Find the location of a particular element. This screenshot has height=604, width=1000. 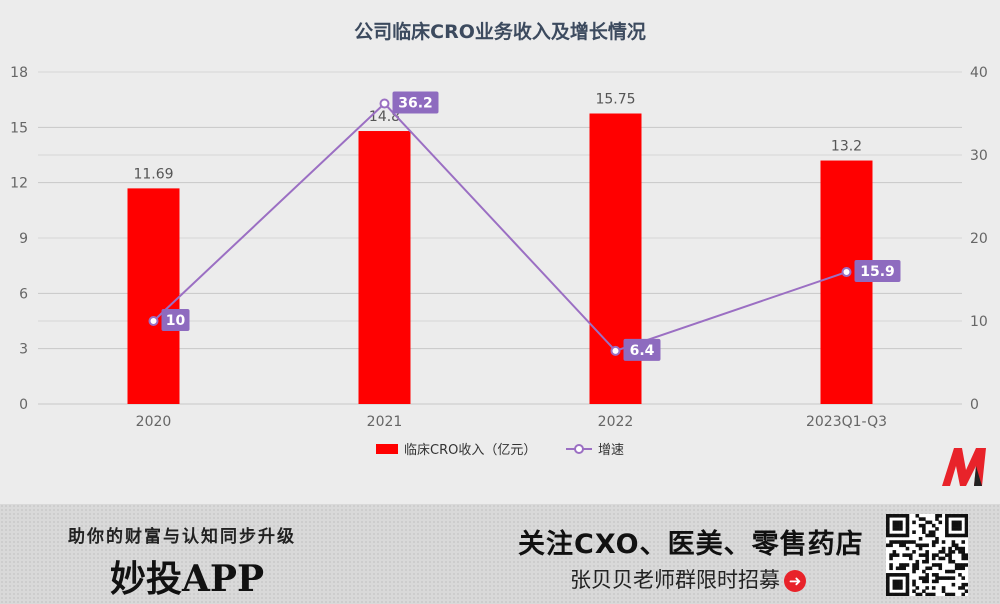

bar-data-label: 13.2 is located at coordinates (846, 147).